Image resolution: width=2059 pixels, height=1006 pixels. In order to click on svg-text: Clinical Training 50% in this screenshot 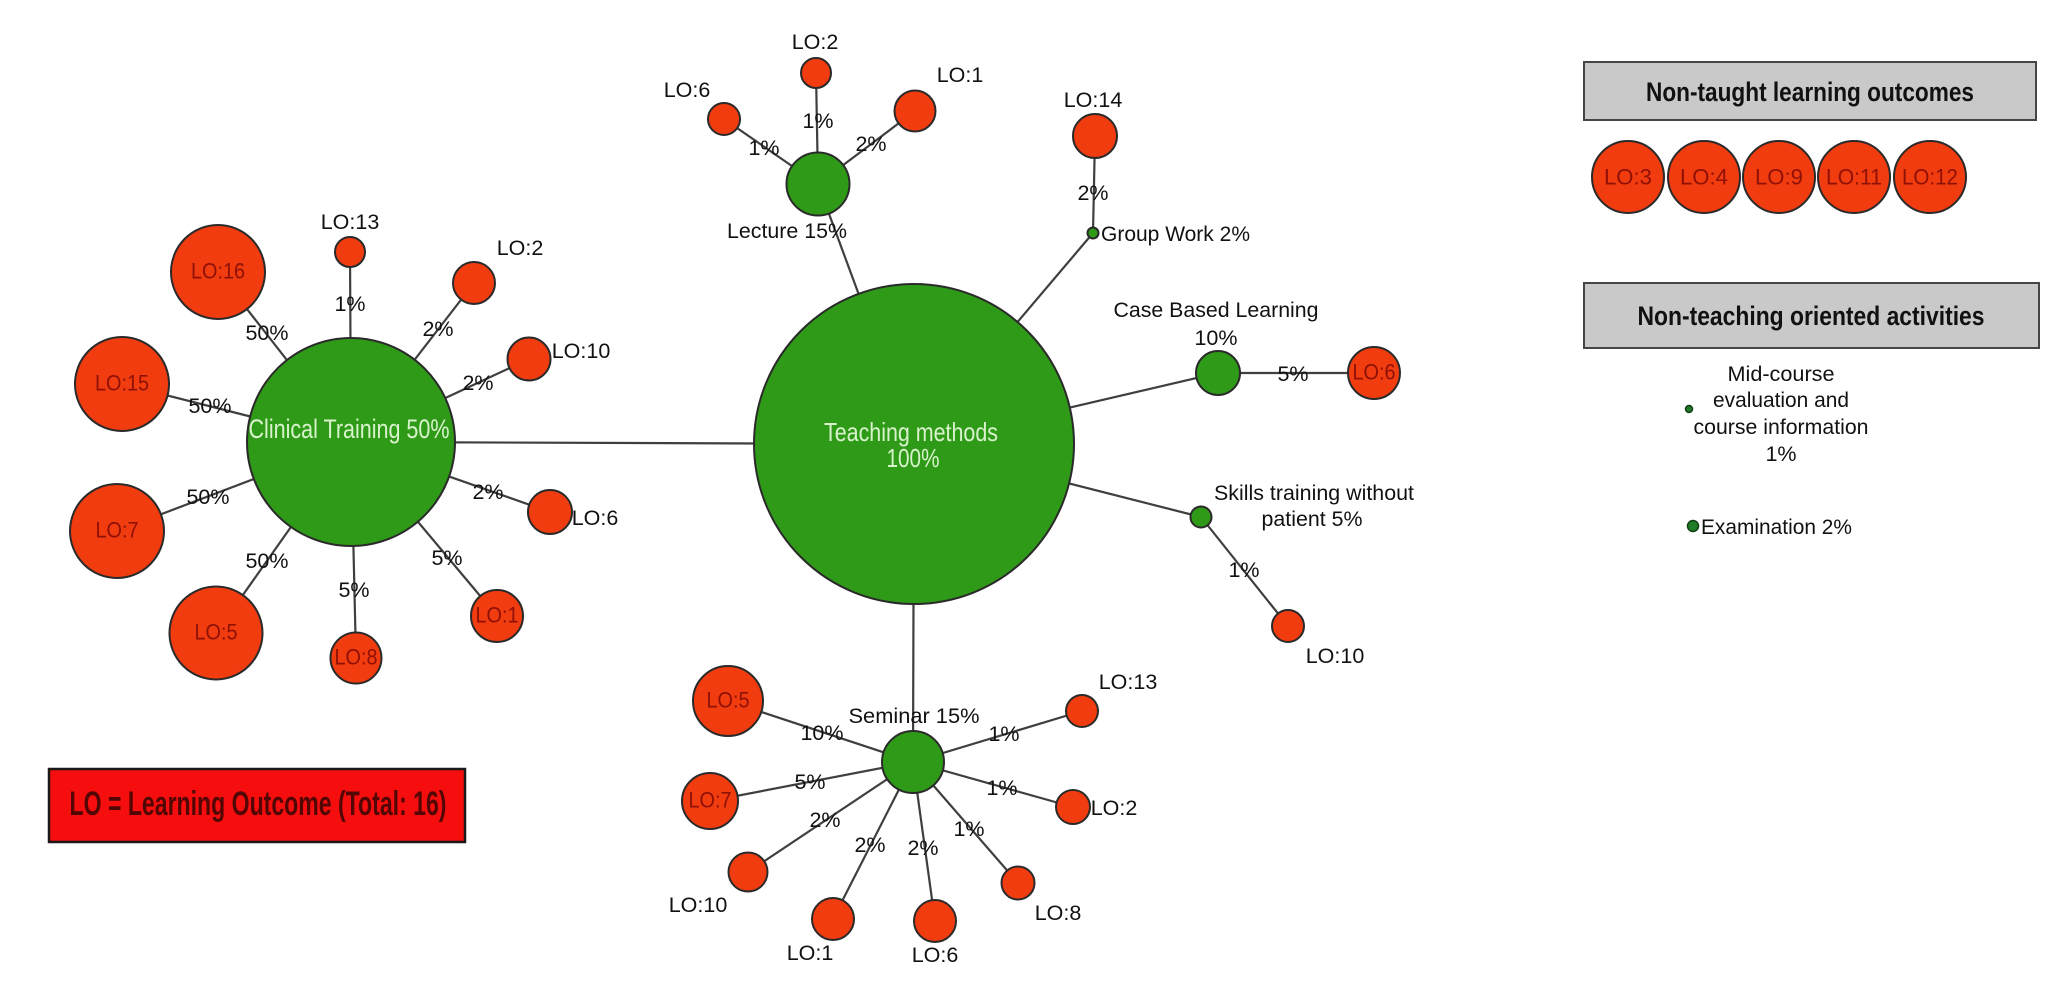, I will do `click(349, 429)`.